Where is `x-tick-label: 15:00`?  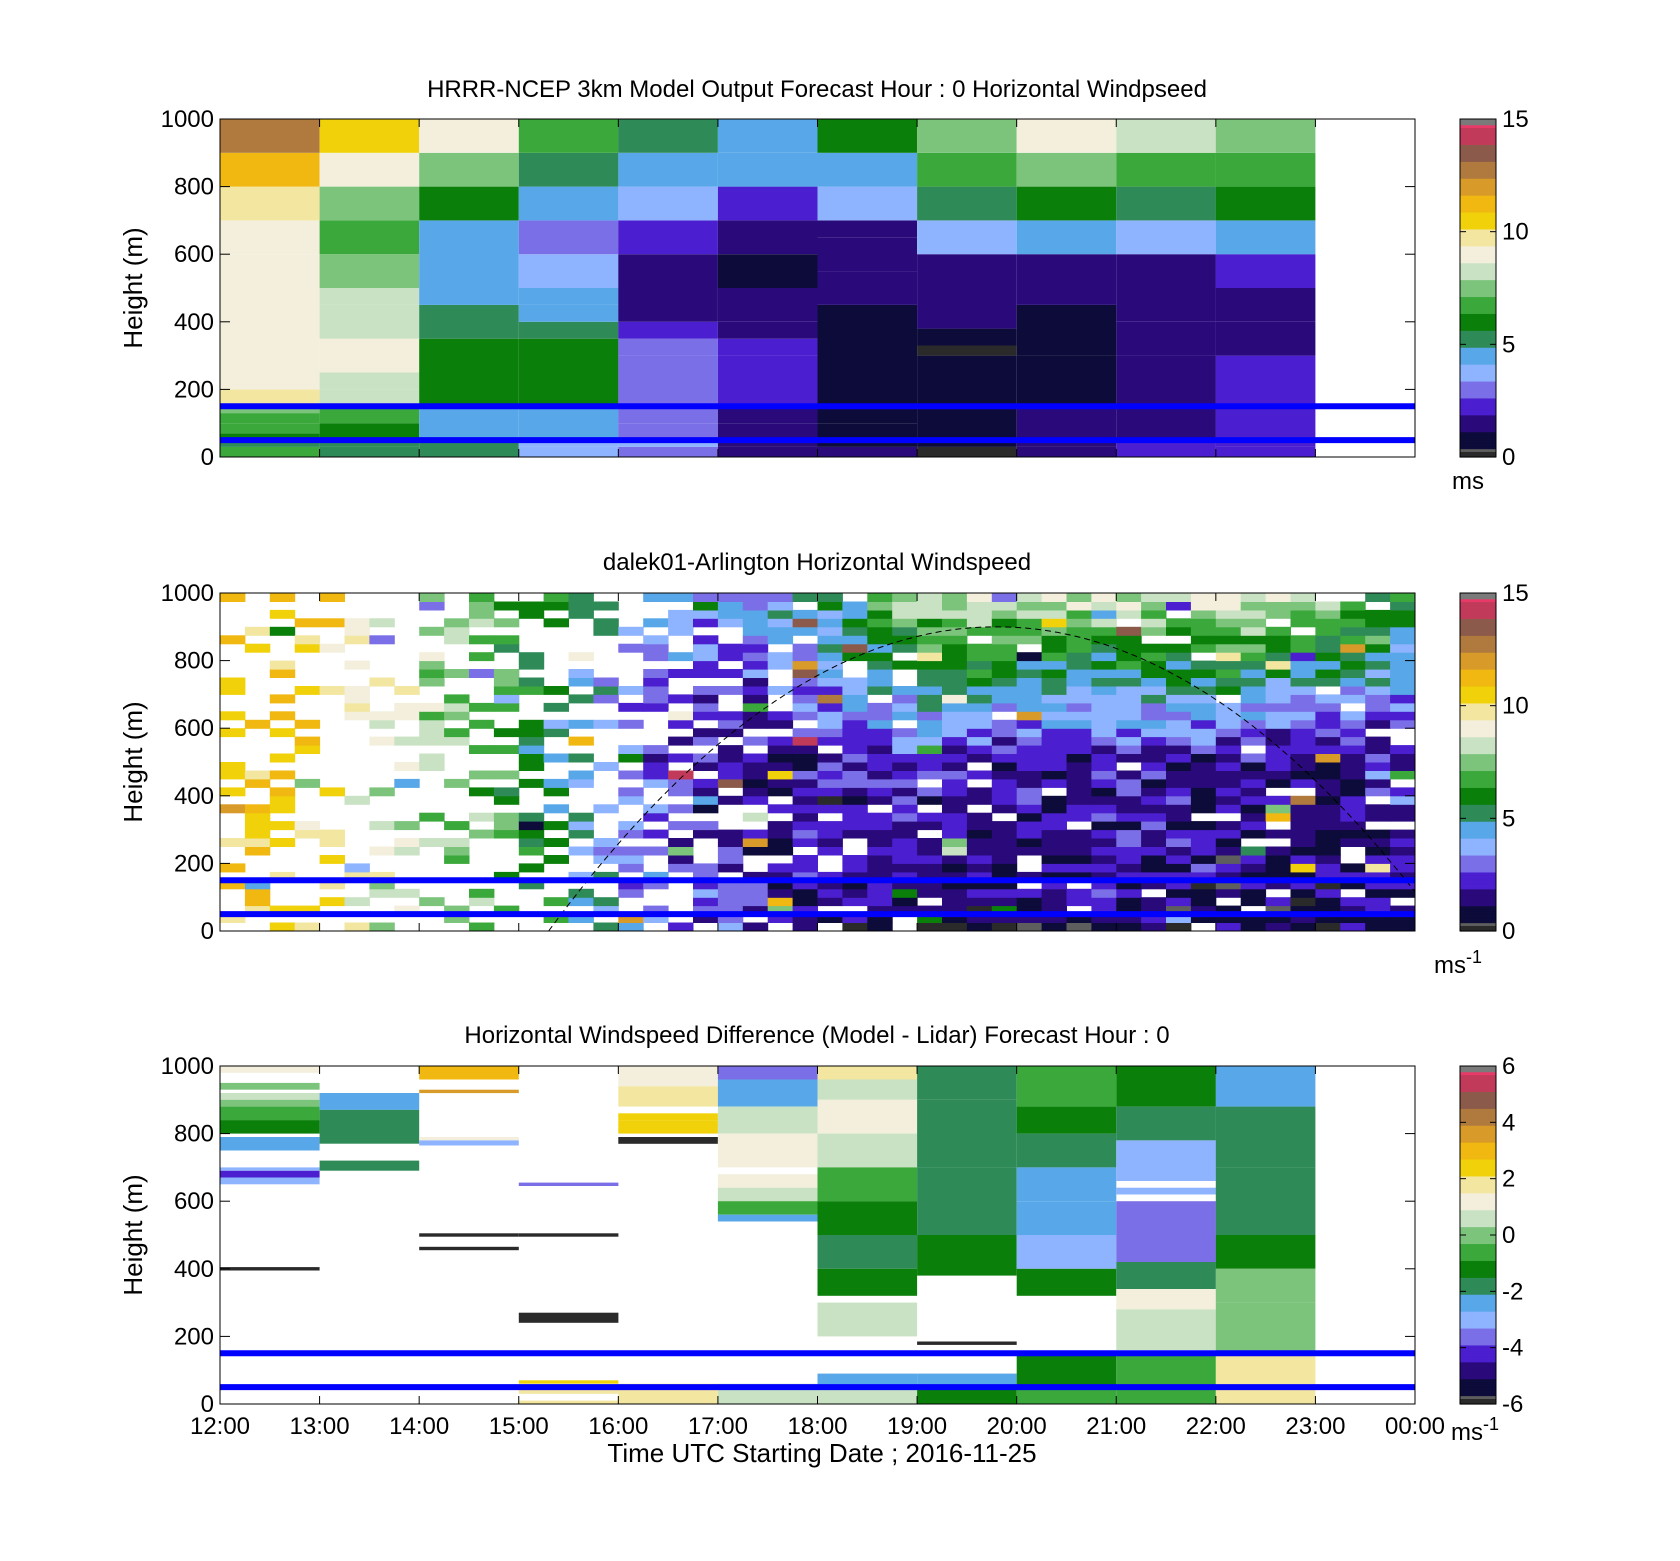 x-tick-label: 15:00 is located at coordinates (519, 1426).